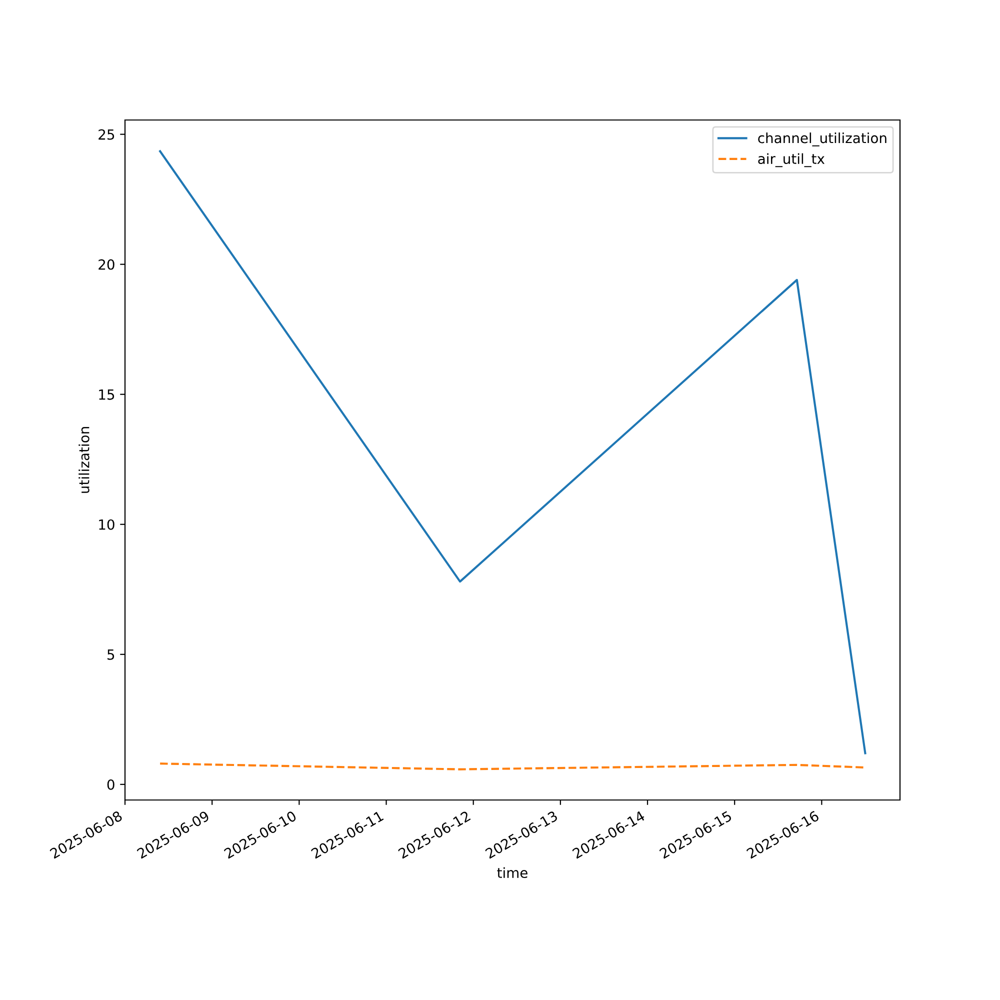 Image resolution: width=1000 pixels, height=1000 pixels. What do you see at coordinates (791, 160) in the screenshot?
I see `legend-label: air_util_tx` at bounding box center [791, 160].